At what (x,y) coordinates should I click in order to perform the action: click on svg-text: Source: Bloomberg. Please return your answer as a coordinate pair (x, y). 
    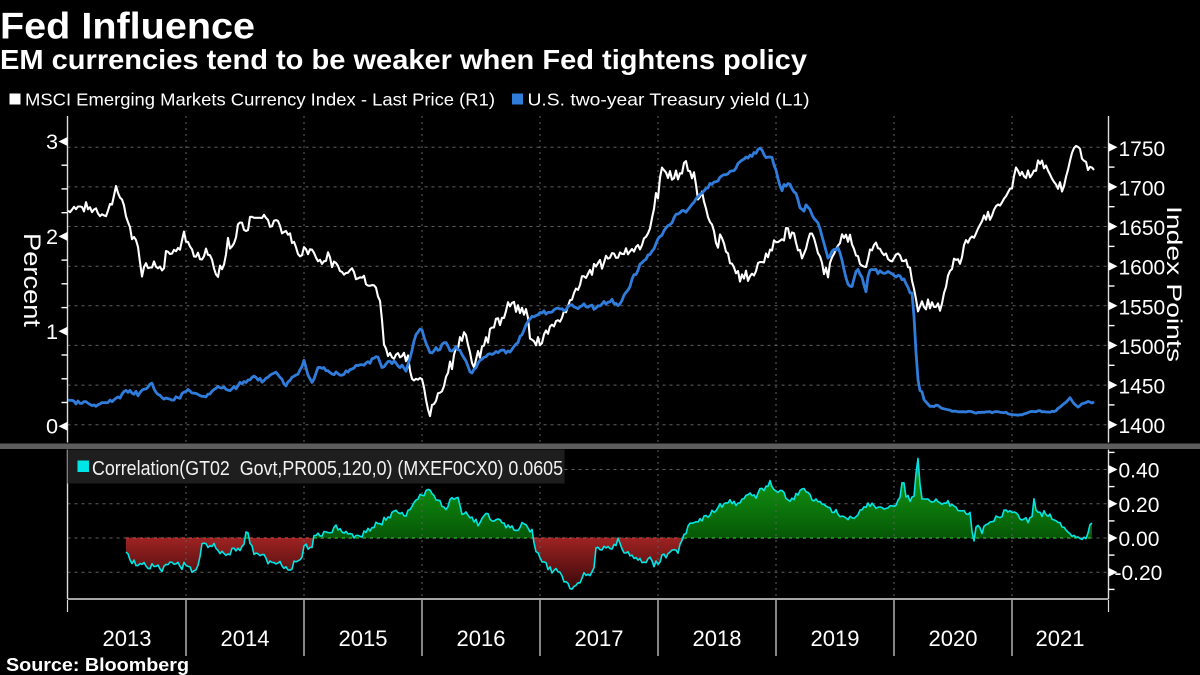
    Looking at the image, I should click on (97, 665).